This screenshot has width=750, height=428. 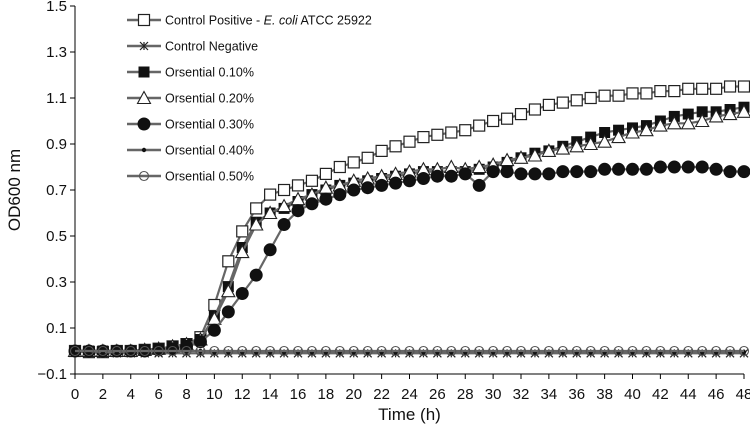 I want to click on x-tick-label: 14, so click(x=270, y=394).